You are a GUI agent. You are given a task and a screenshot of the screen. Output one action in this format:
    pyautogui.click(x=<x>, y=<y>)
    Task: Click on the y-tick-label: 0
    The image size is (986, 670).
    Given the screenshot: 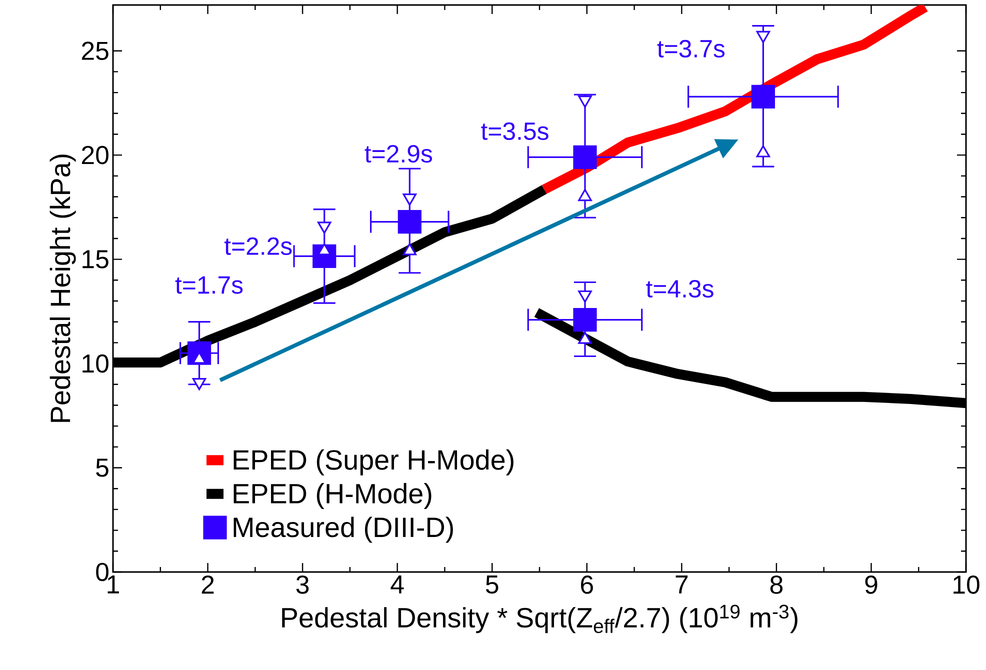 What is the action you would take?
    pyautogui.click(x=102, y=572)
    